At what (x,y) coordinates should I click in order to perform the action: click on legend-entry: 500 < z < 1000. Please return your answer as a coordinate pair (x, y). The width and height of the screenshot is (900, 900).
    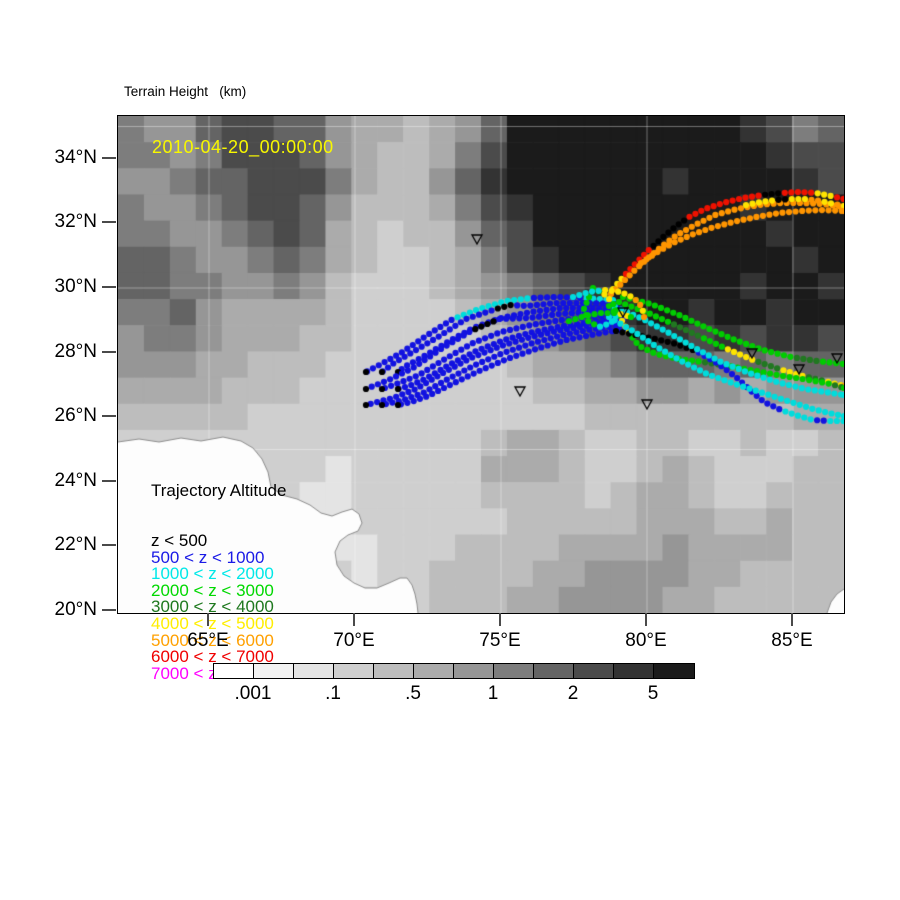
    Looking at the image, I should click on (208, 557).